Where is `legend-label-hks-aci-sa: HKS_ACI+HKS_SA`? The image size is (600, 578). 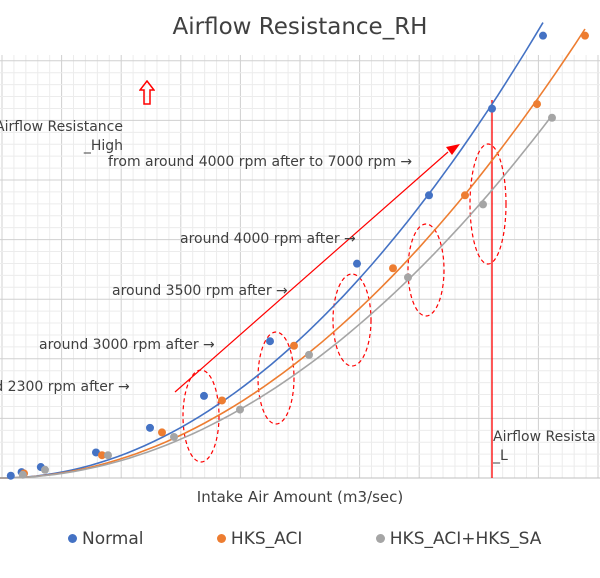 legend-label-hks-aci-sa: HKS_ACI+HKS_SA is located at coordinates (465, 538).